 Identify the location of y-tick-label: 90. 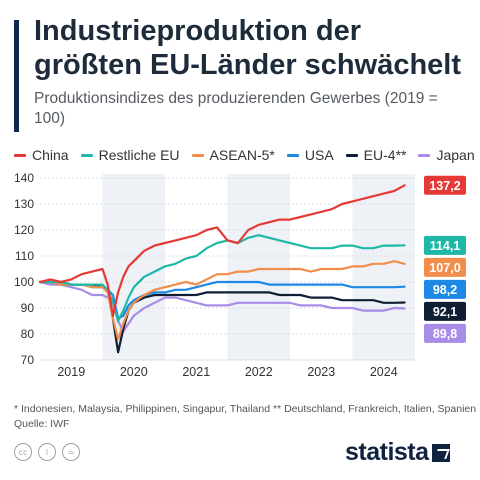
(28, 308).